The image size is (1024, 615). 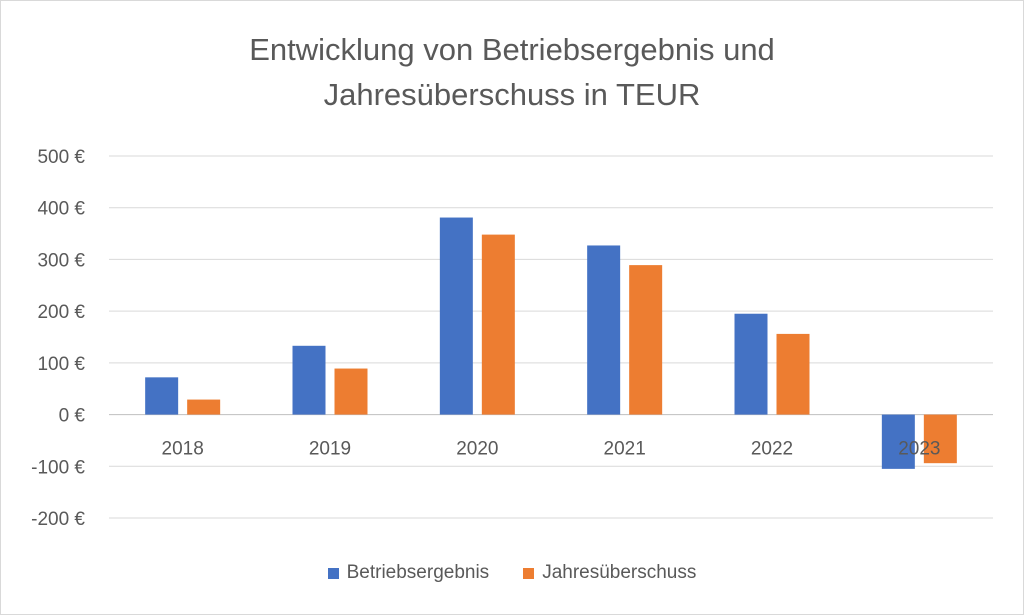 What do you see at coordinates (61, 312) in the screenshot?
I see `y-tick-label: 200 €` at bounding box center [61, 312].